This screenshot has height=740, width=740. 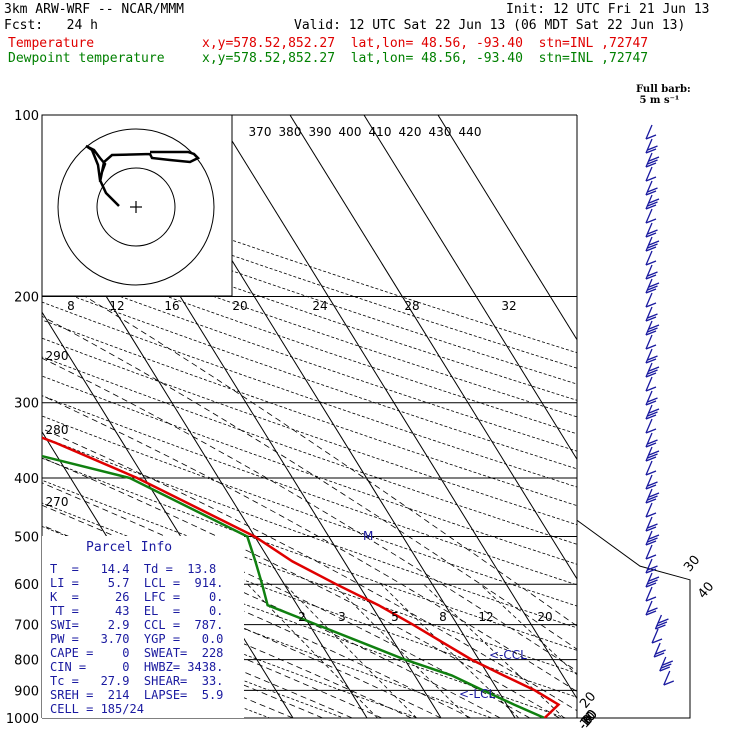 What do you see at coordinates (71, 306) in the screenshot?
I see `wetbulb-label: 8` at bounding box center [71, 306].